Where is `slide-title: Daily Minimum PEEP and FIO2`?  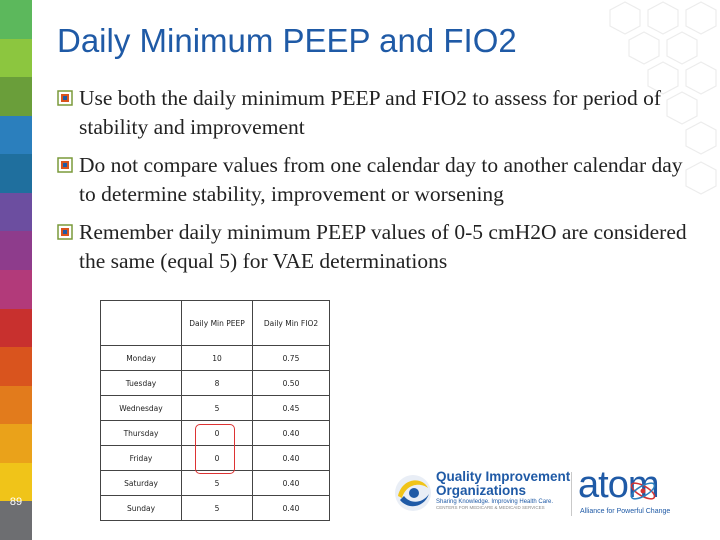 slide-title: Daily Minimum PEEP and FIO2 is located at coordinates (287, 40).